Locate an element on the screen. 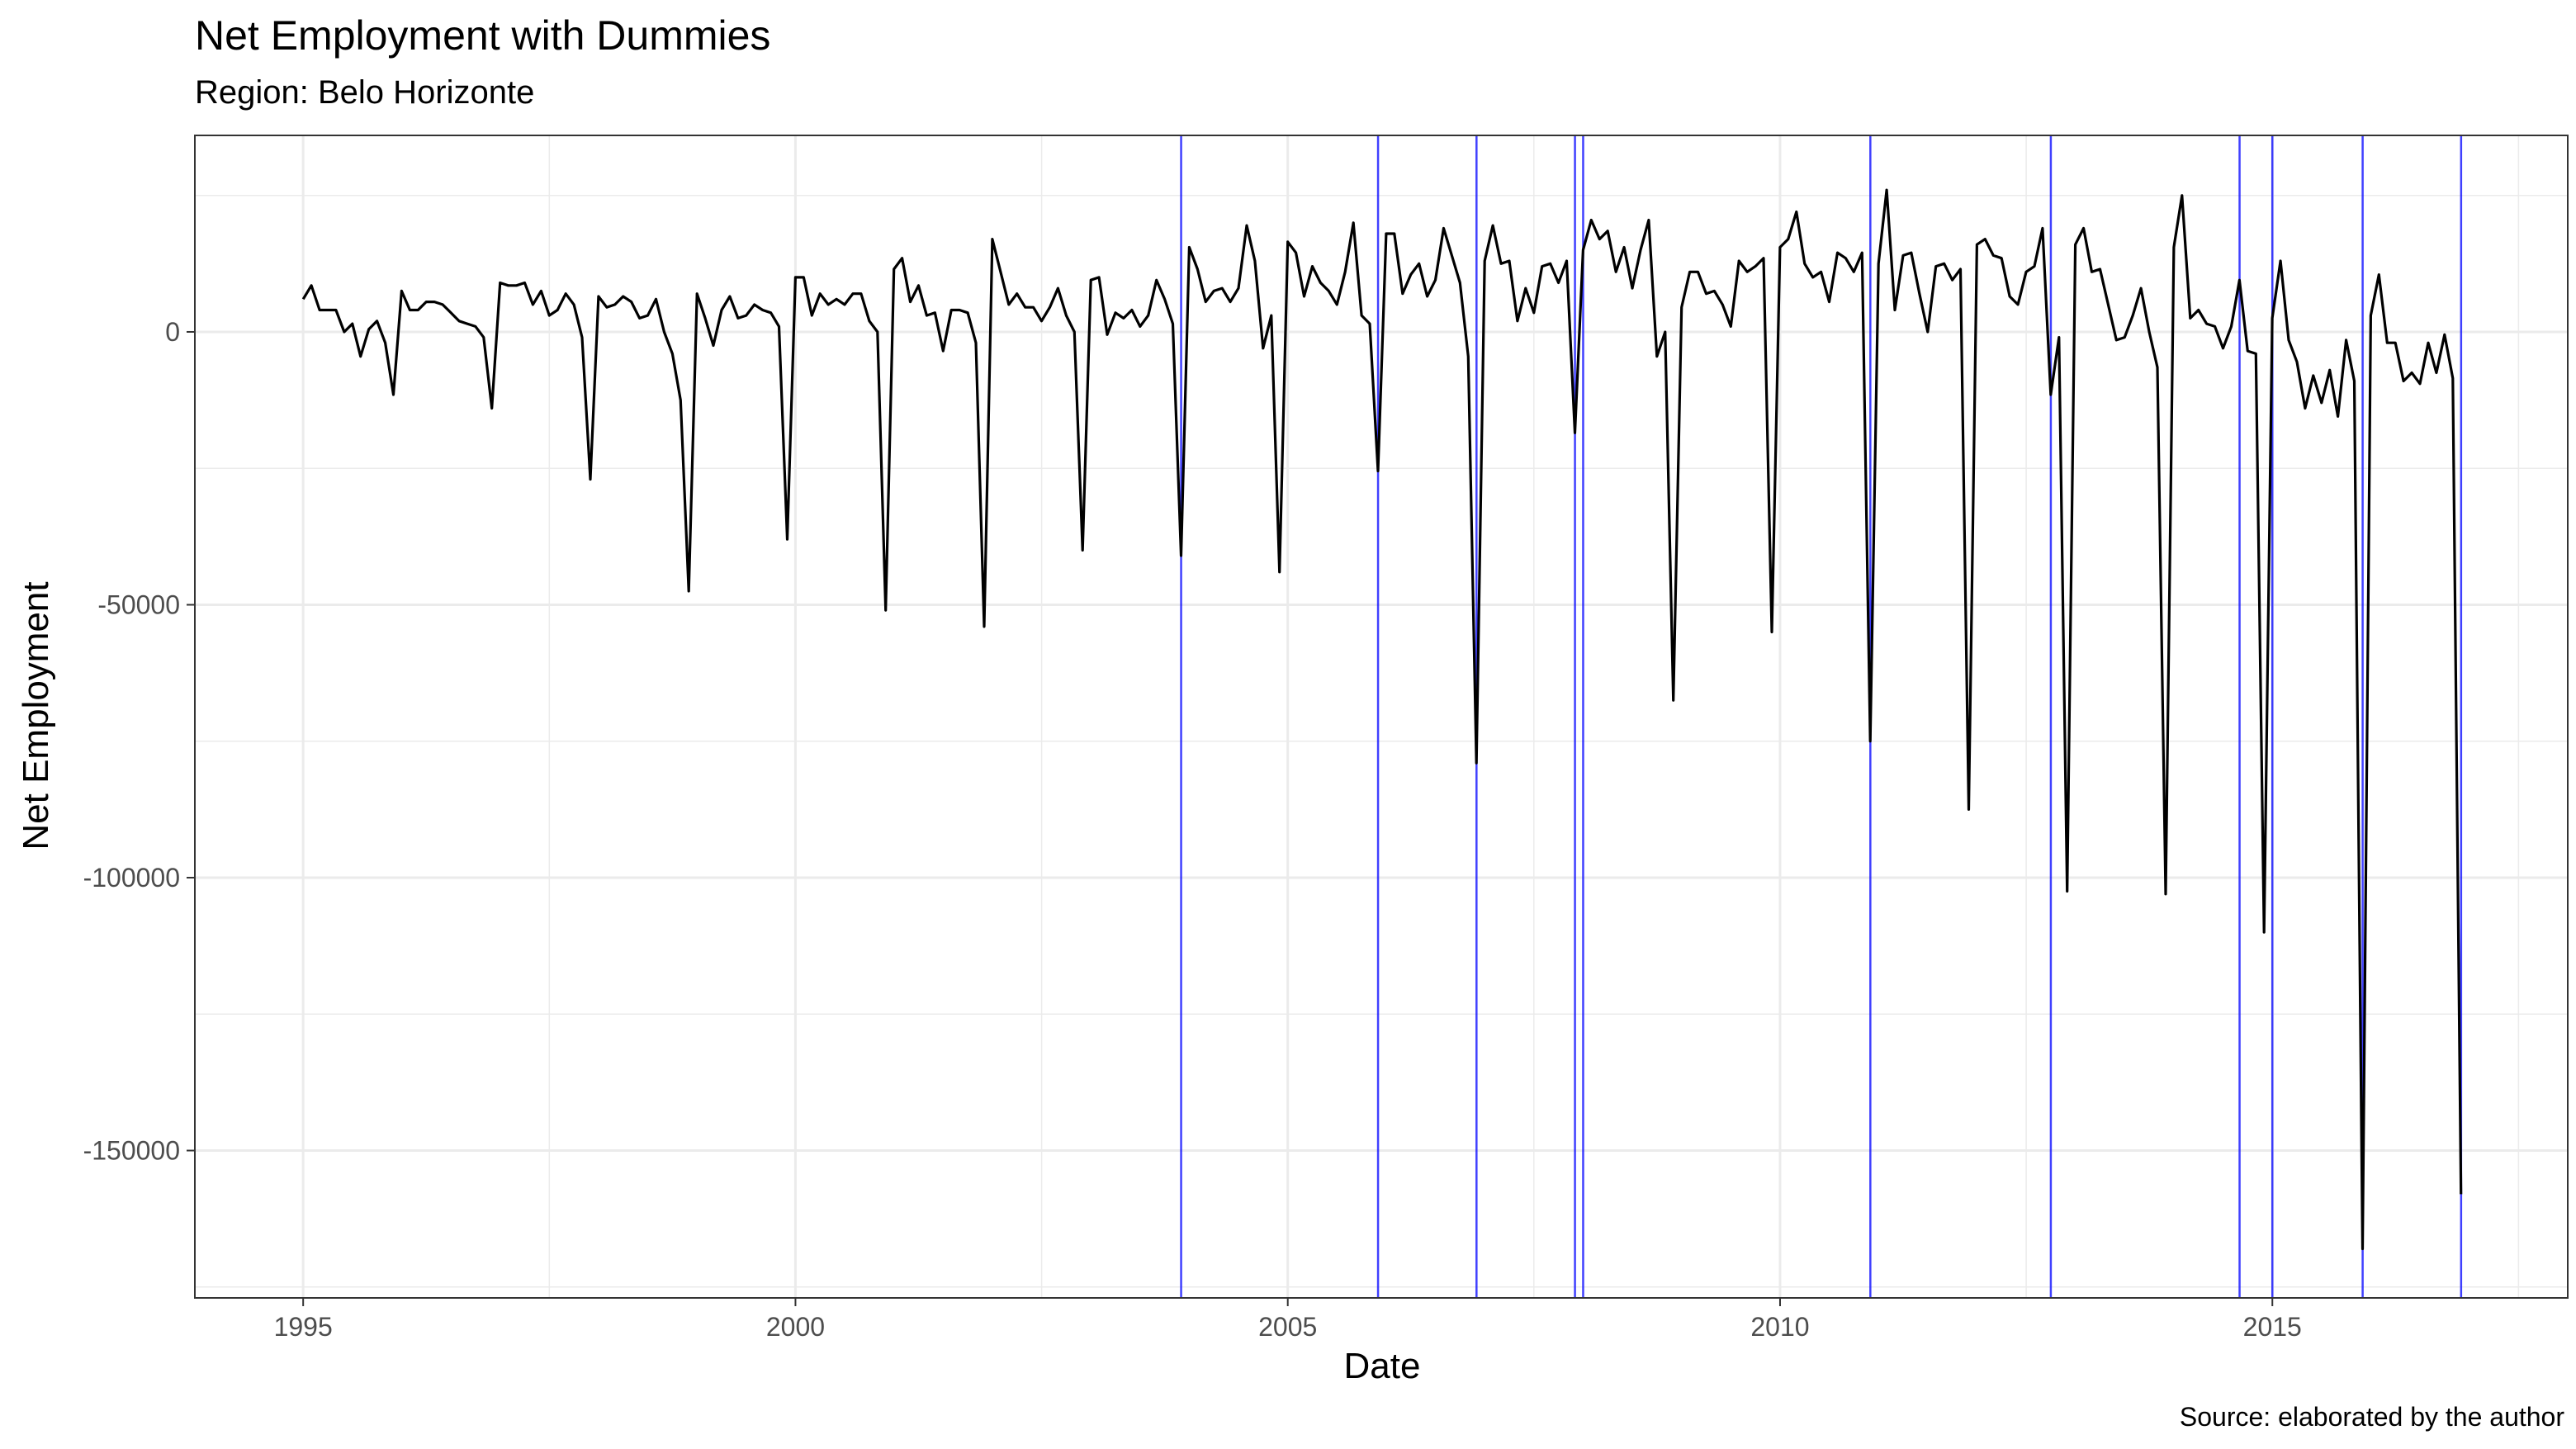 This screenshot has width=2576, height=1449. chart-subtitle: Region: Belo Horizonte is located at coordinates (365, 92).